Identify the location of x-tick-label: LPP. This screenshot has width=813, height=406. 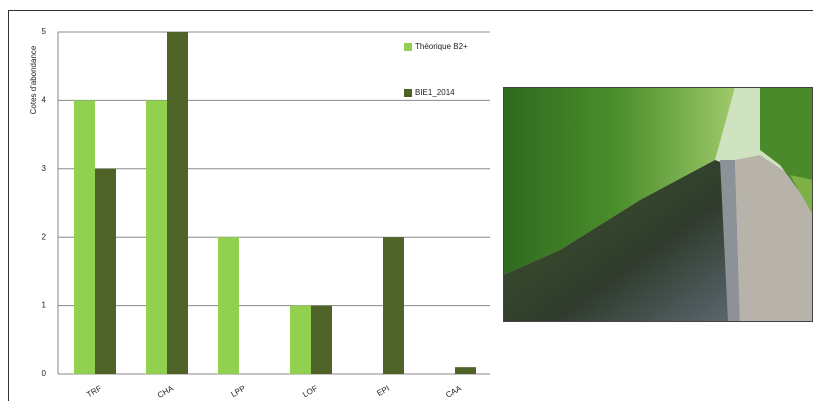
(238, 391).